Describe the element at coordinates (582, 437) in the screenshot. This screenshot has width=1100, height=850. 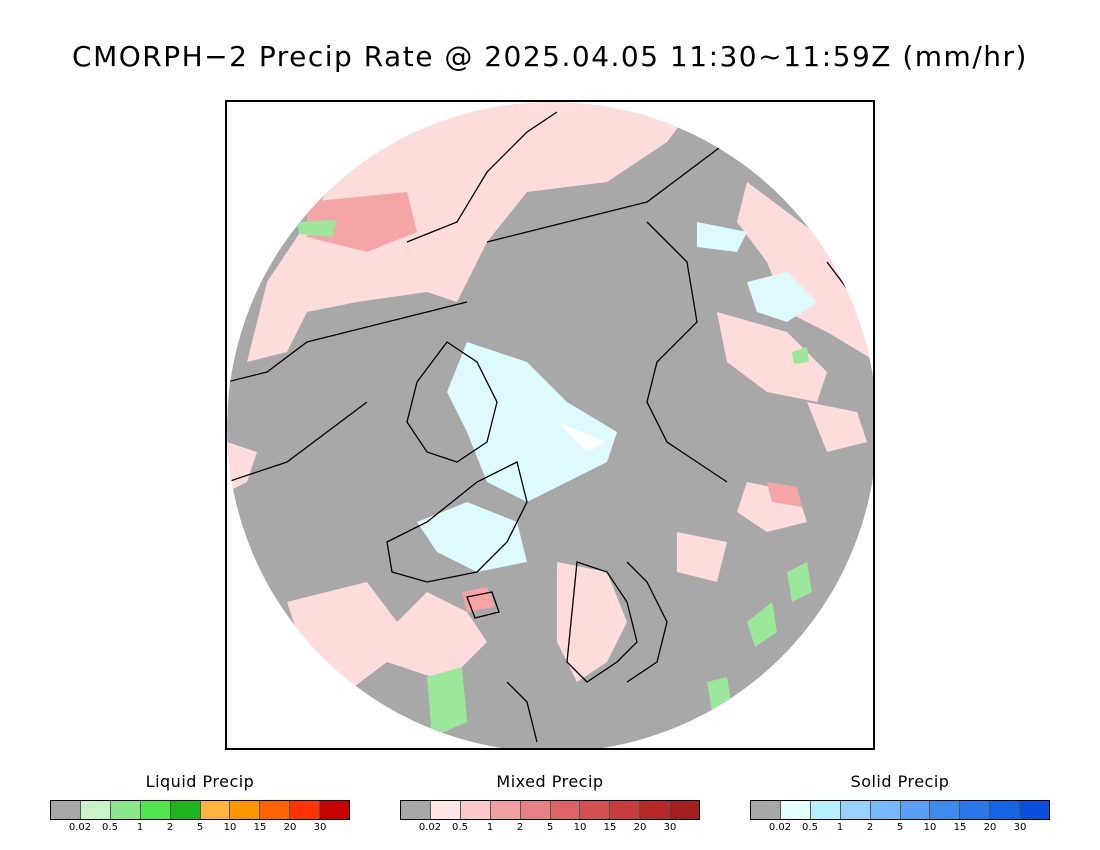
I see `white-area` at that location.